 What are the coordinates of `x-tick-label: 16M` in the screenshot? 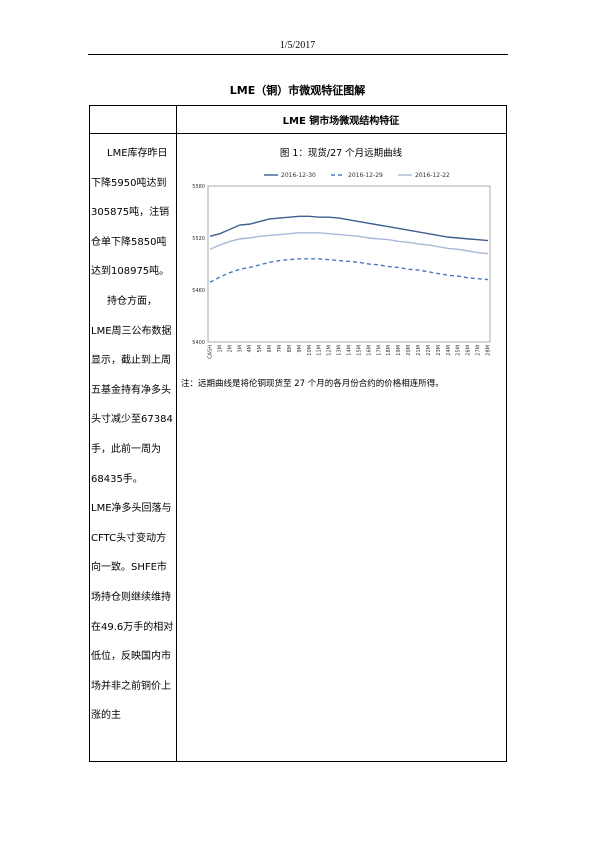 It's located at (369, 350).